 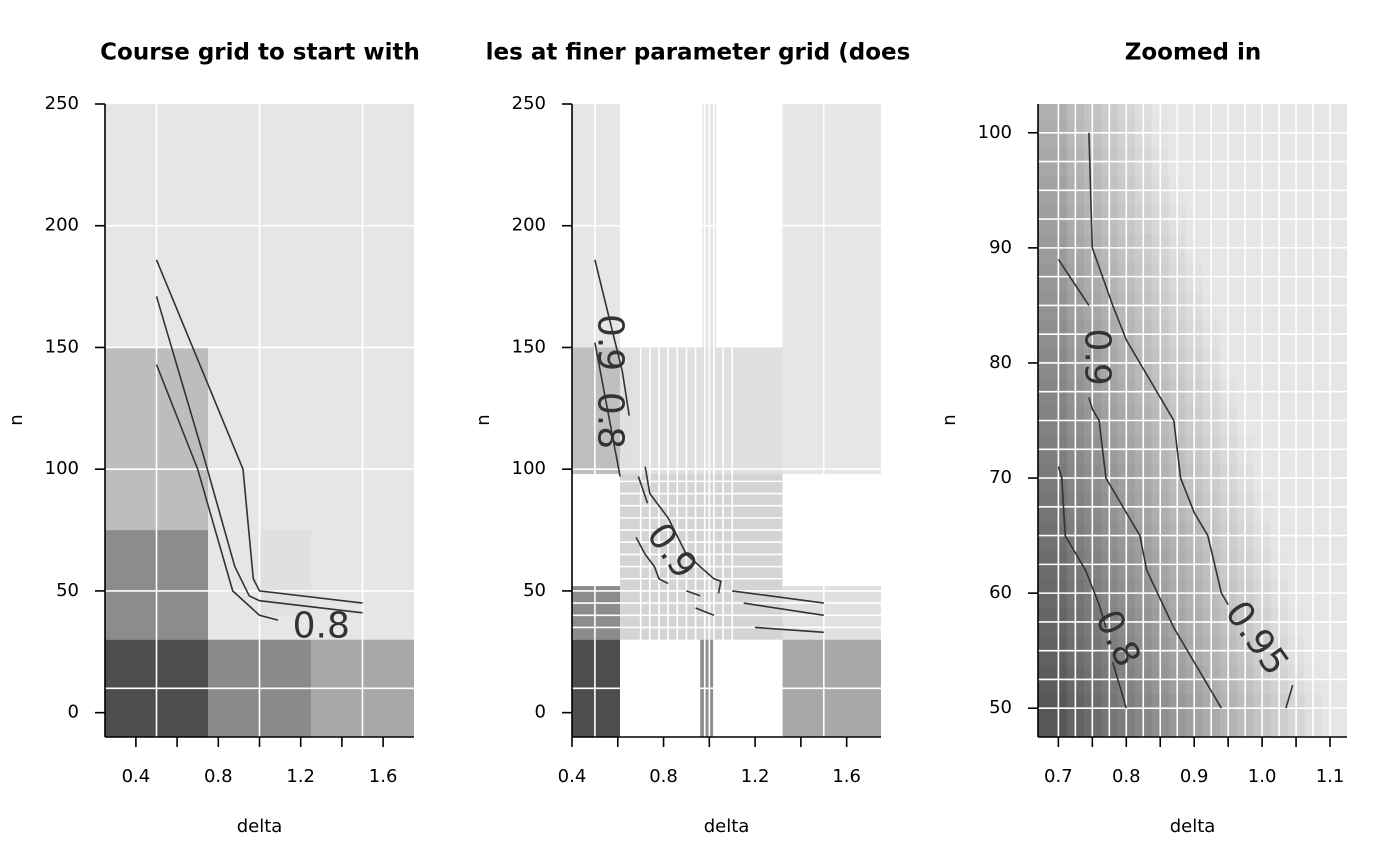 I want to click on y-tick-label: 70, so click(x=1000, y=477).